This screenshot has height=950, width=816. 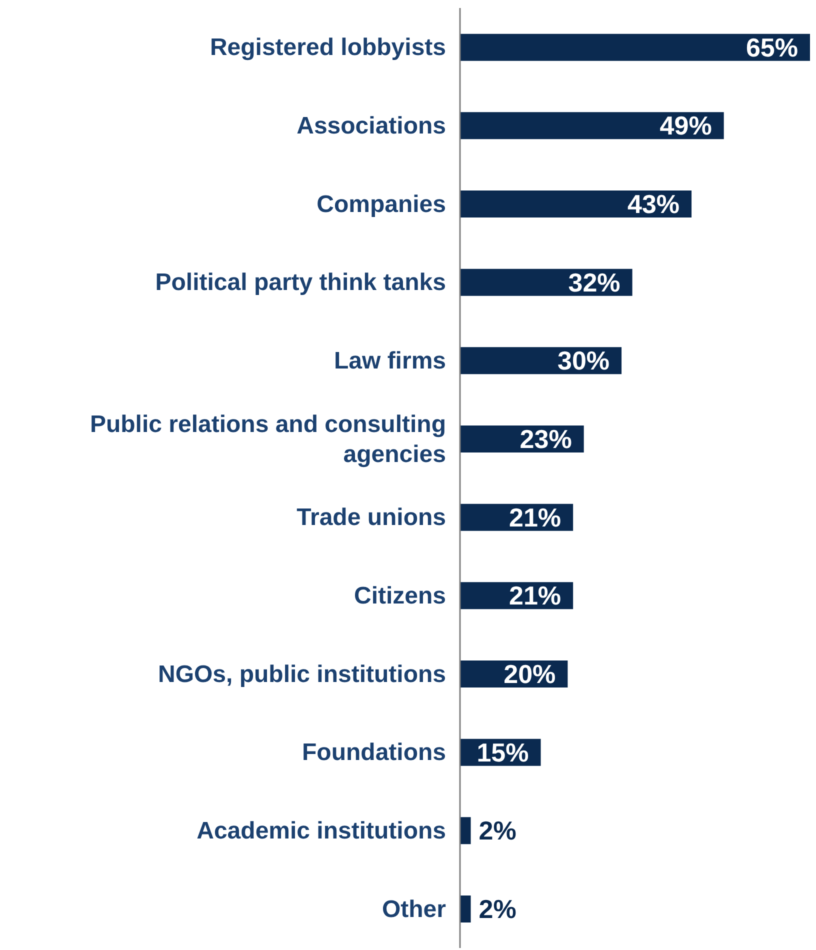 What do you see at coordinates (772, 47) in the screenshot?
I see `data-label: 65%` at bounding box center [772, 47].